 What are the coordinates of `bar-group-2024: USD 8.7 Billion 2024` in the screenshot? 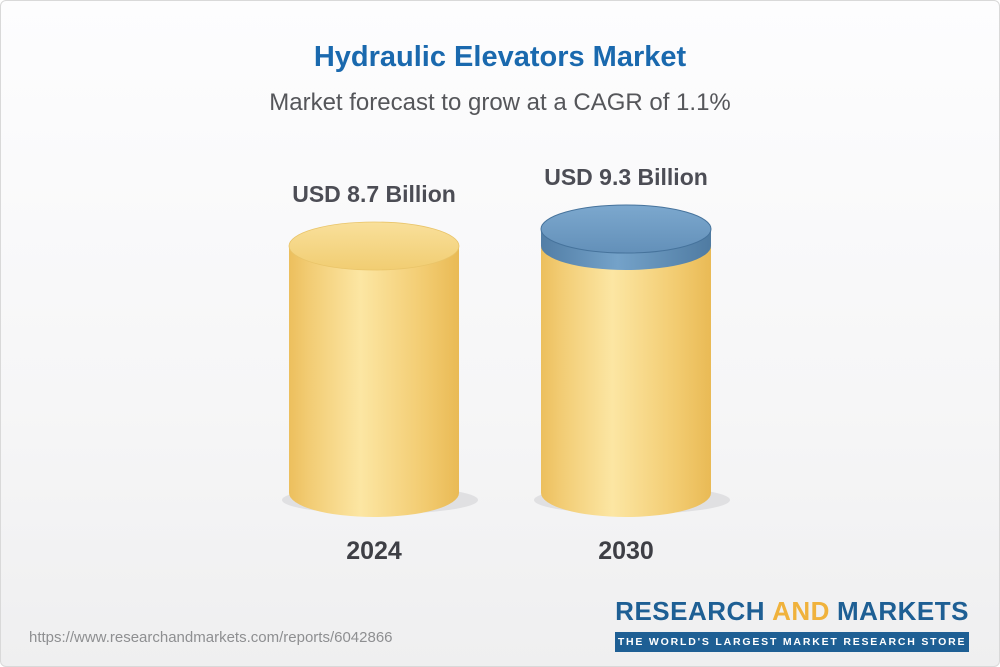 It's located at (374, 373).